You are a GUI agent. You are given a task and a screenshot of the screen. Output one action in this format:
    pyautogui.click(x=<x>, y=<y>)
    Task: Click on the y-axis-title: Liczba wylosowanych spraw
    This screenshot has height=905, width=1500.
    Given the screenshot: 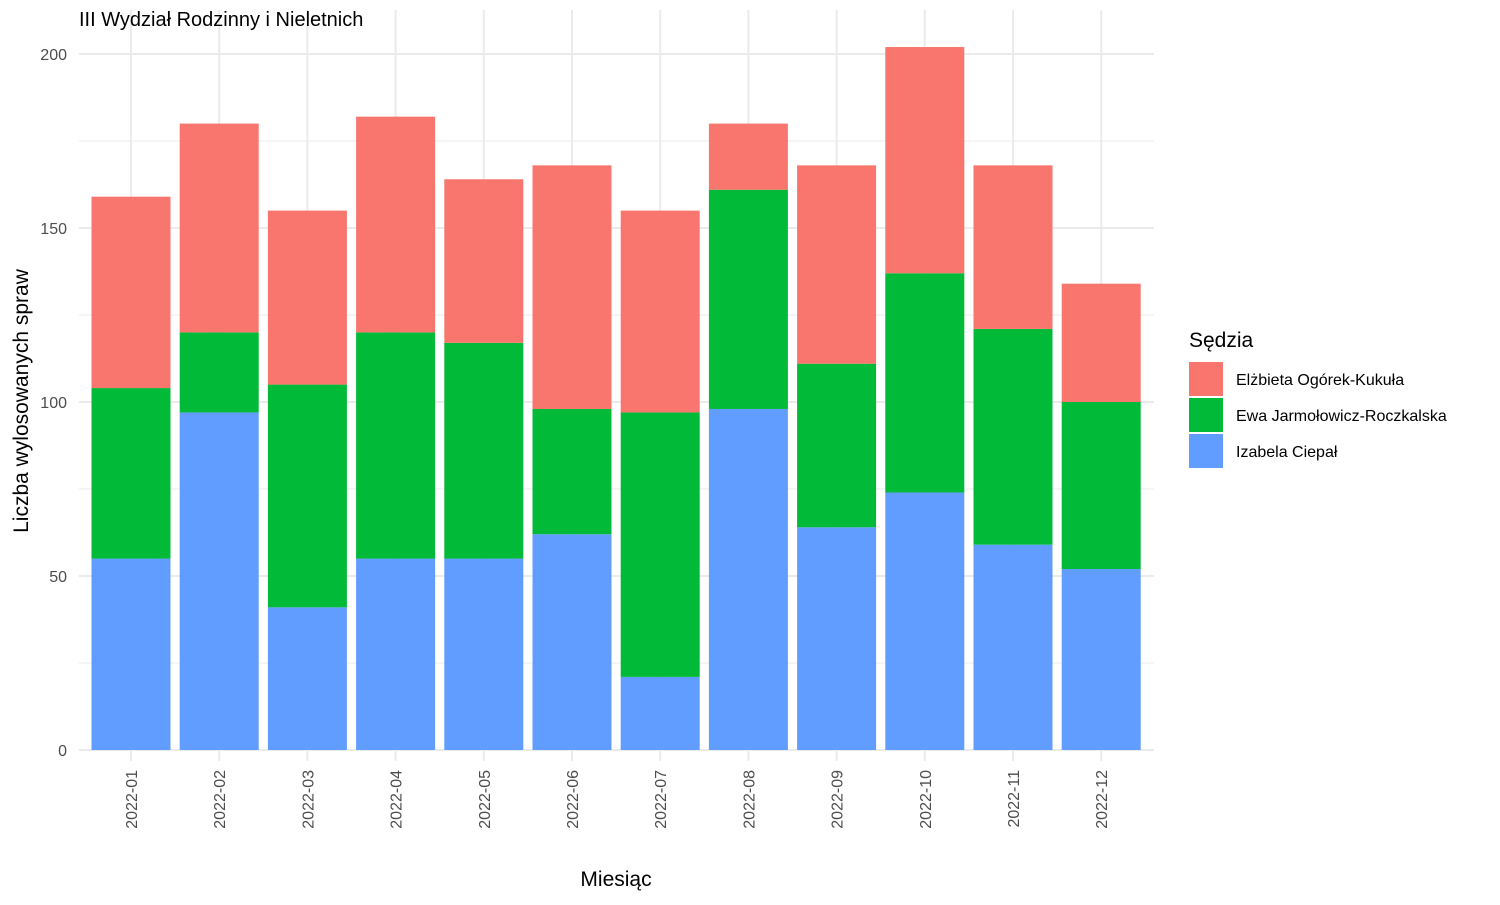 What is the action you would take?
    pyautogui.click(x=21, y=400)
    